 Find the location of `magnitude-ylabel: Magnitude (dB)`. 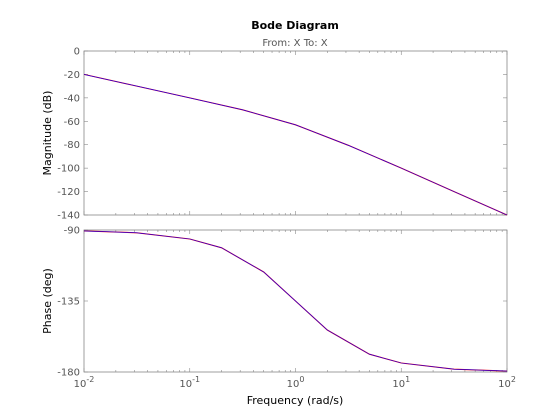

magnitude-ylabel: Magnitude (dB) is located at coordinates (47, 133).